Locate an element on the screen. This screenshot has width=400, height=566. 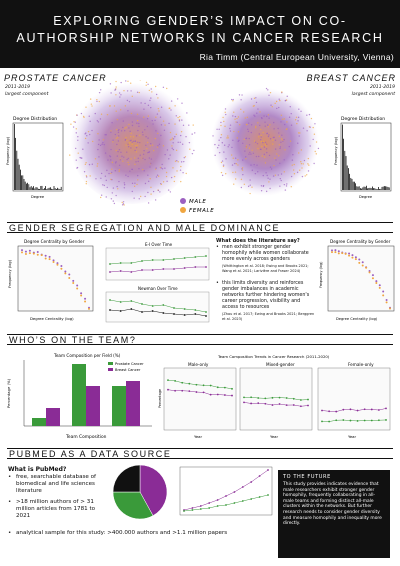
trends-xlabel-1: Year is located at coordinates (198, 436).